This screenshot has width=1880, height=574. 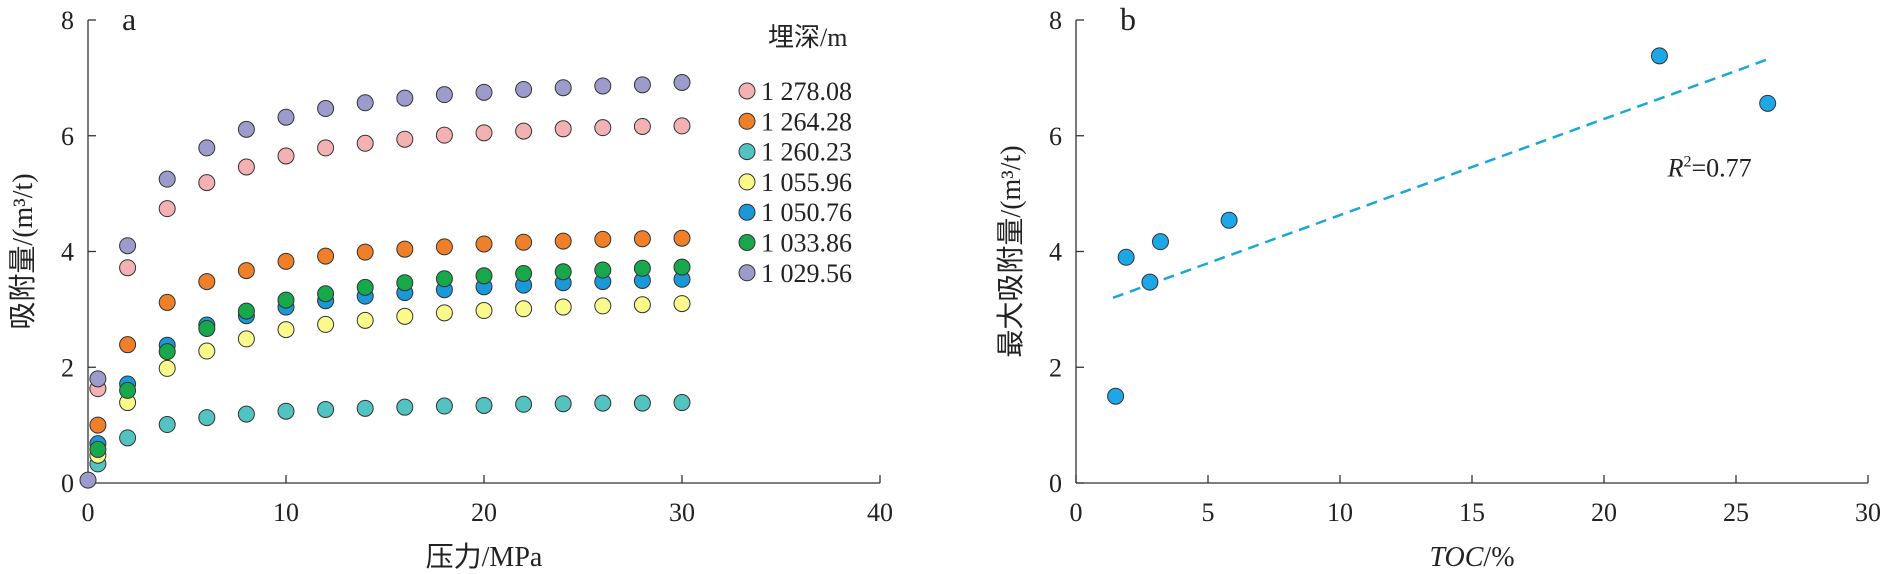 I want to click on x-tick-label: 25, so click(x=1736, y=512).